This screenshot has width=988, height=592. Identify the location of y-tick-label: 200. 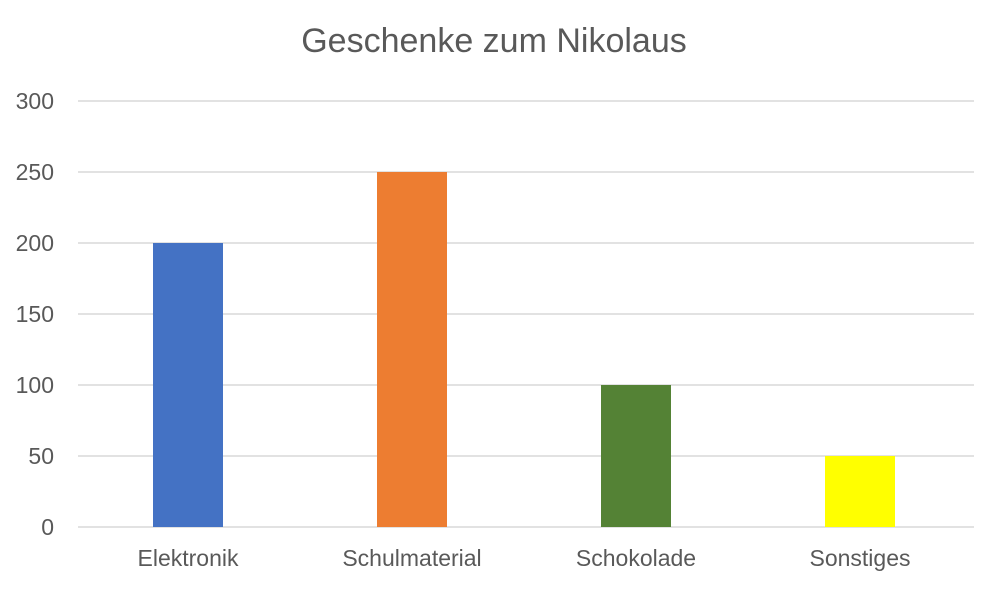
(35, 243).